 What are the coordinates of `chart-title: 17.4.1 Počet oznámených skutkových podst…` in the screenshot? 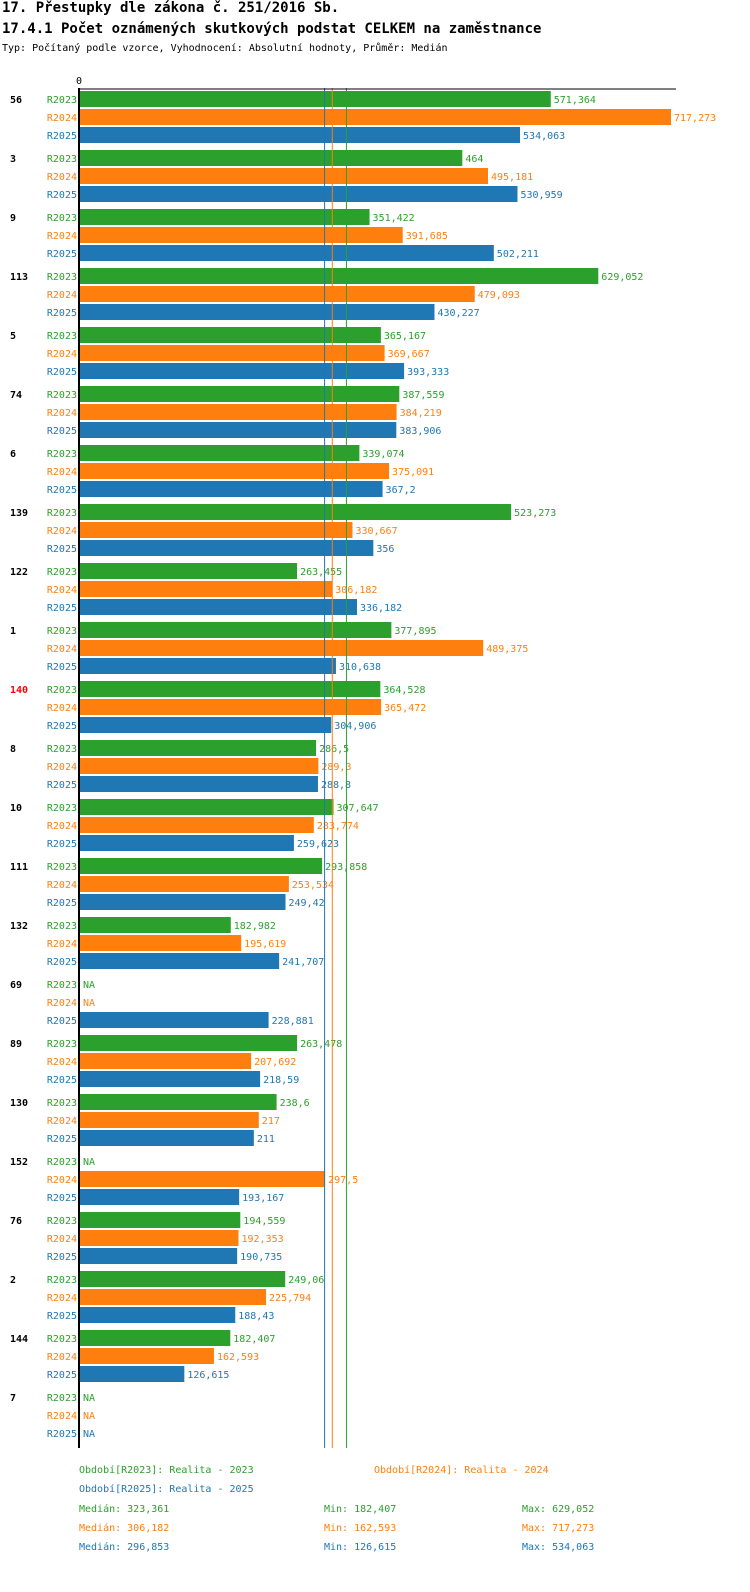 It's located at (272, 29).